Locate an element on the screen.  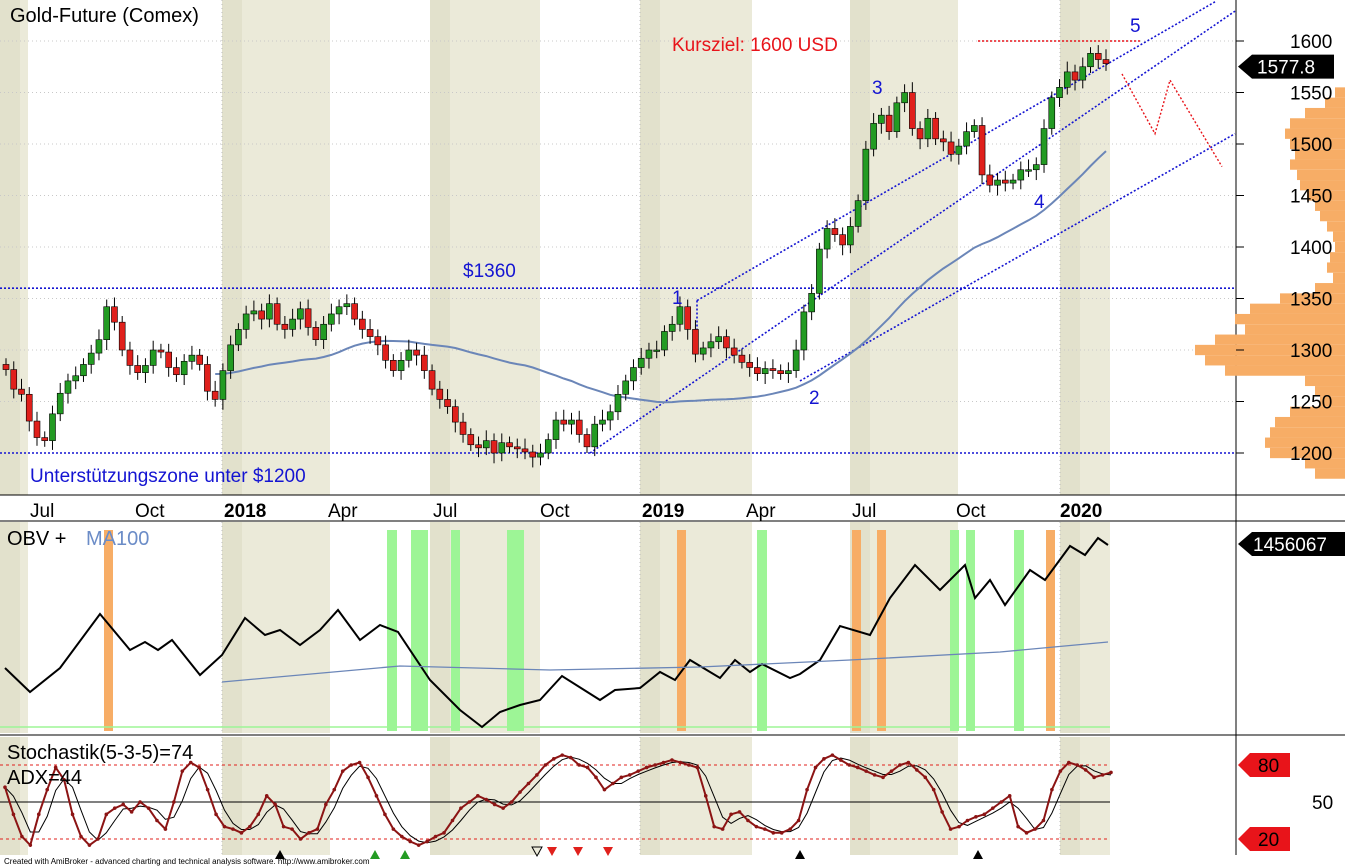
wave-label-1: 1 is located at coordinates (677, 298).